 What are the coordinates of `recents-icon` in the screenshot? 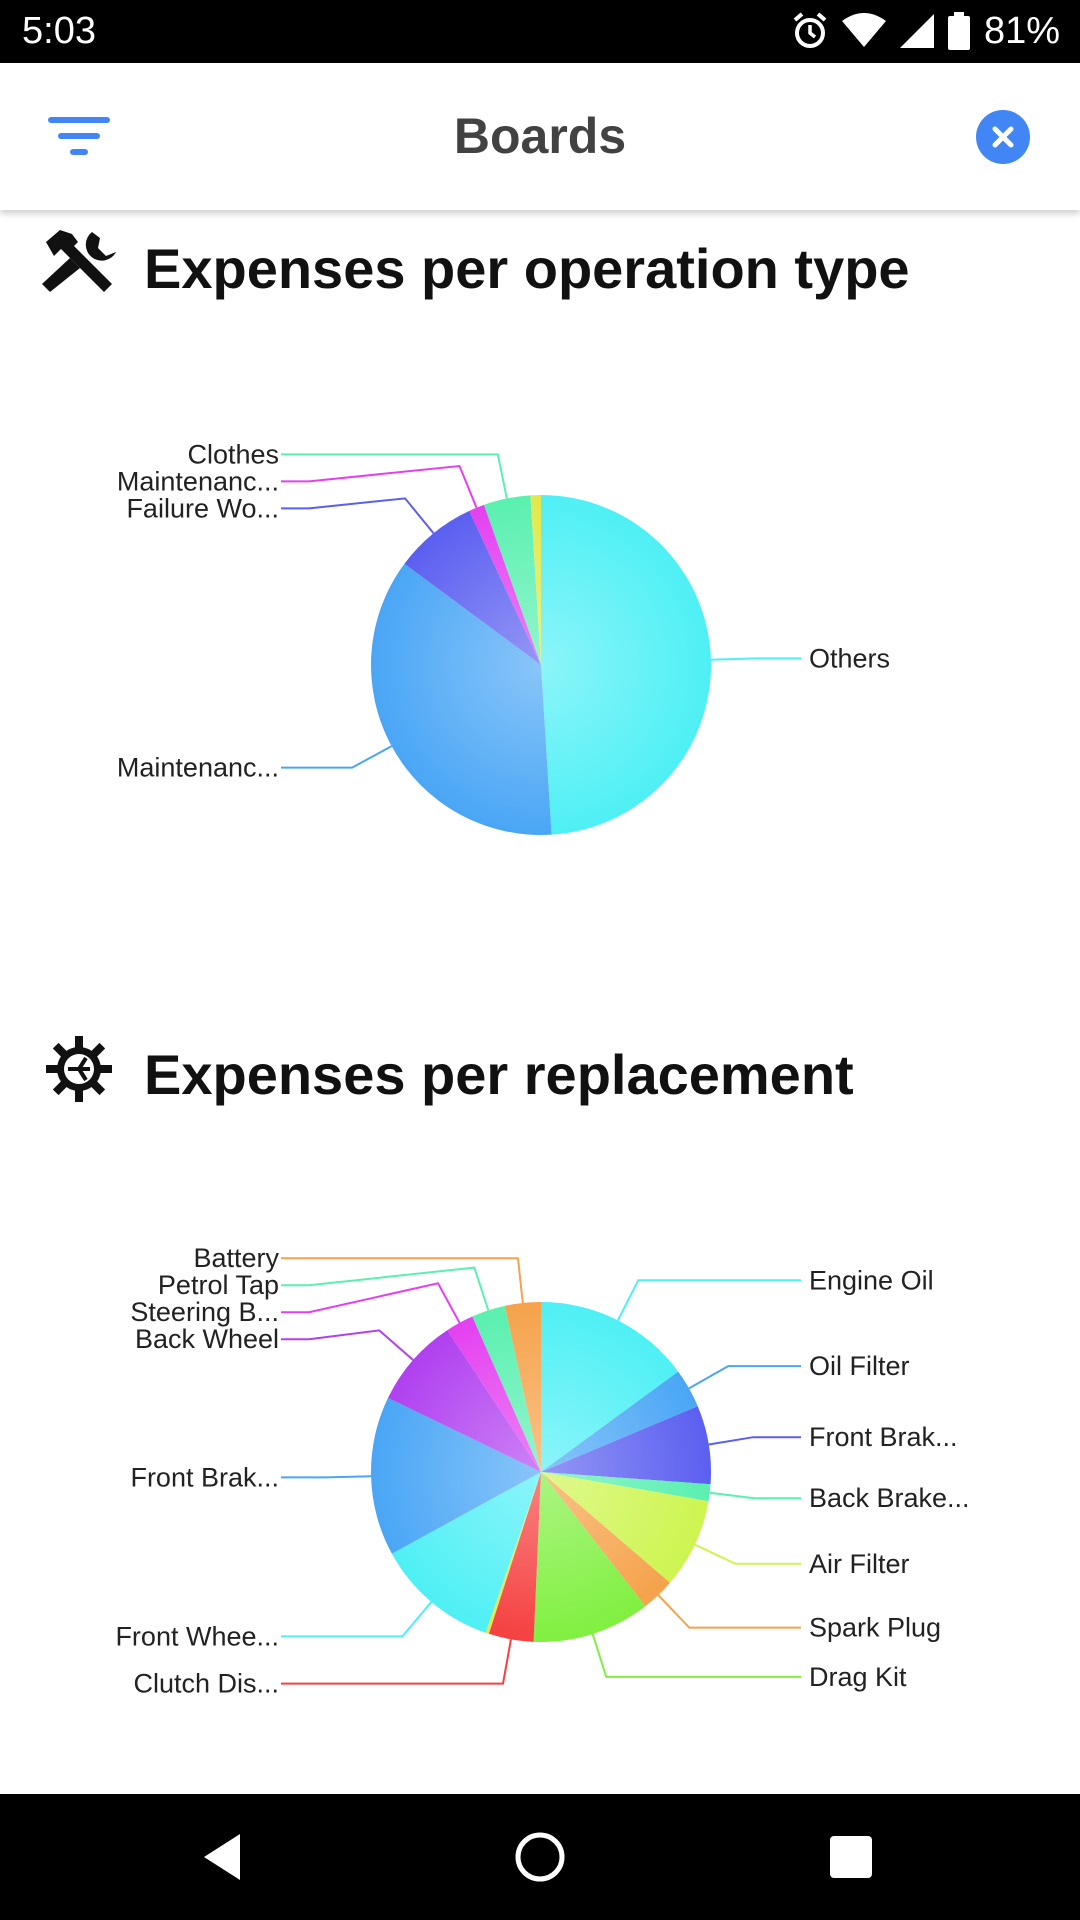 It's located at (851, 1857).